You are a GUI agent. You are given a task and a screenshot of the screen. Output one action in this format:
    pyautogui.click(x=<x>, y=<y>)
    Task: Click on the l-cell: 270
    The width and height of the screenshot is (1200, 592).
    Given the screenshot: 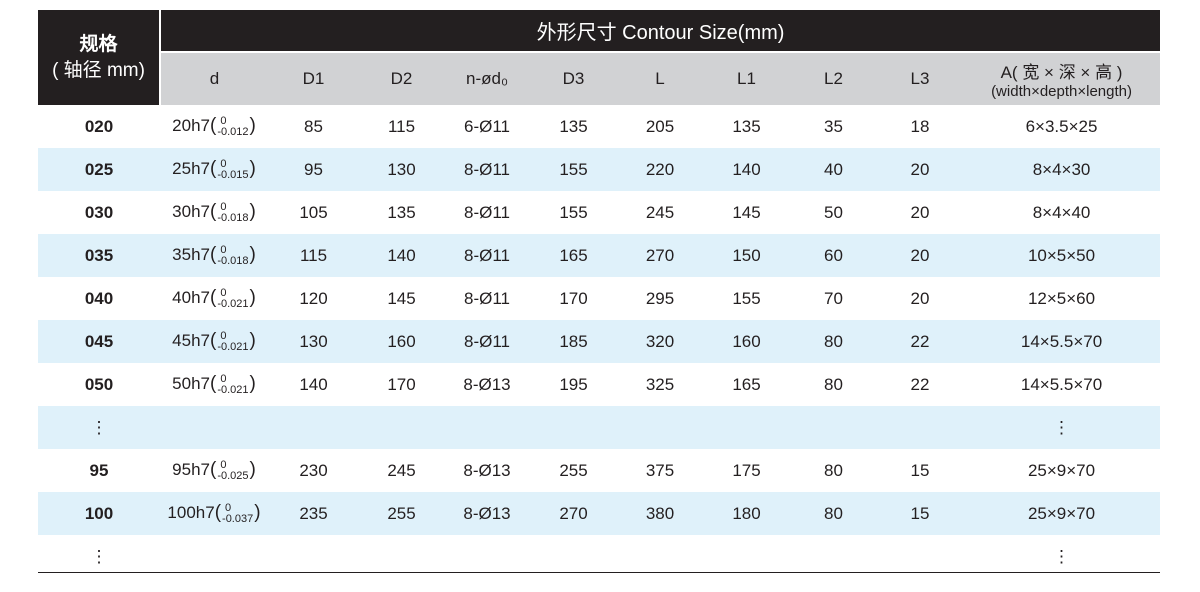 What is the action you would take?
    pyautogui.click(x=660, y=255)
    